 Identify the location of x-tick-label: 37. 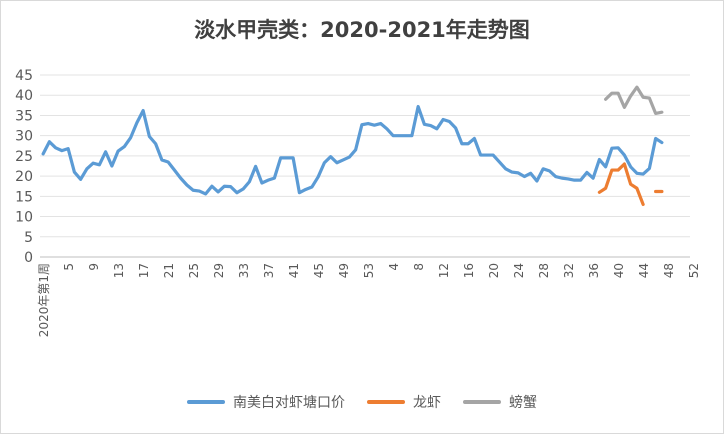
(269, 270).